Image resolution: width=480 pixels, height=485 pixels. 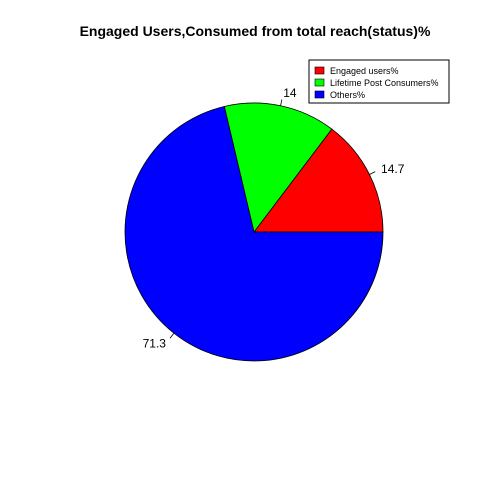 What do you see at coordinates (290, 93) in the screenshot?
I see `slice-label-2: 14` at bounding box center [290, 93].